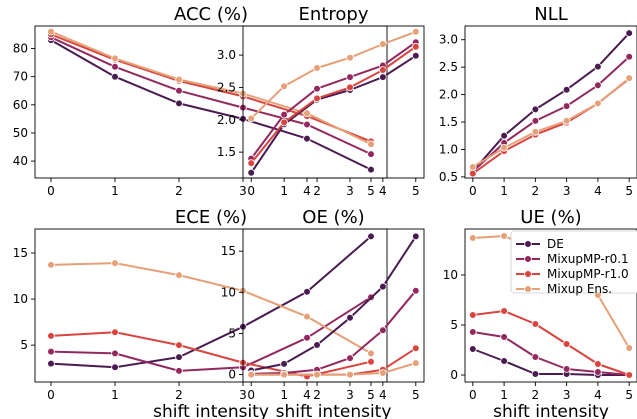 The width and height of the screenshot is (637, 419). What do you see at coordinates (228, 292) in the screenshot?
I see `y-tick-label: 10` at bounding box center [228, 292].